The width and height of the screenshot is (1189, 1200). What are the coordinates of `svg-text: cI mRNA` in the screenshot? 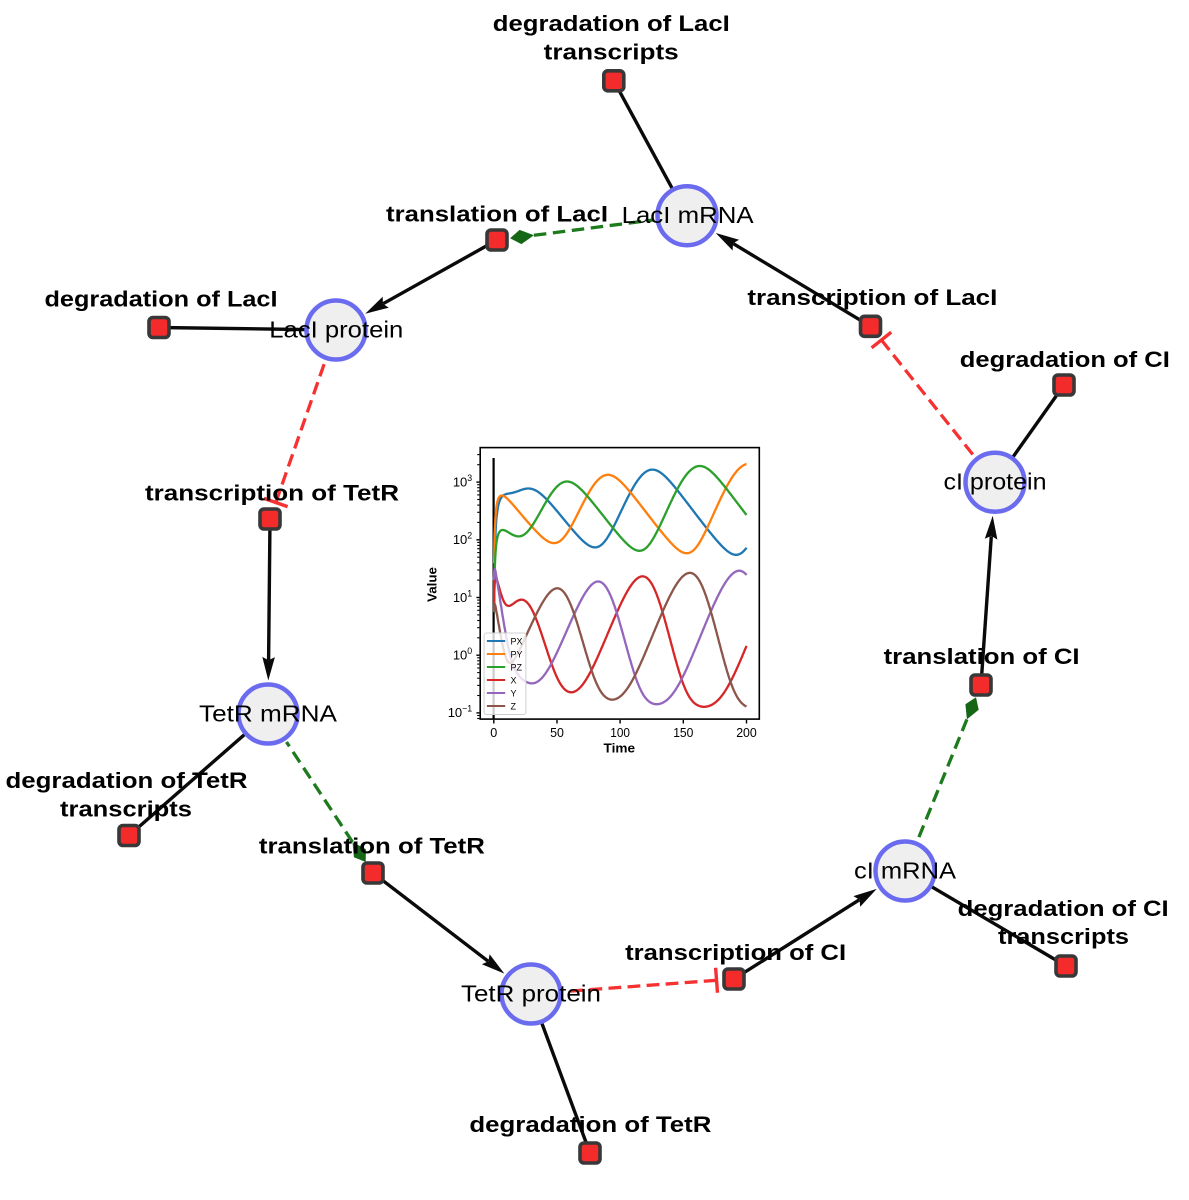 It's located at (905, 870).